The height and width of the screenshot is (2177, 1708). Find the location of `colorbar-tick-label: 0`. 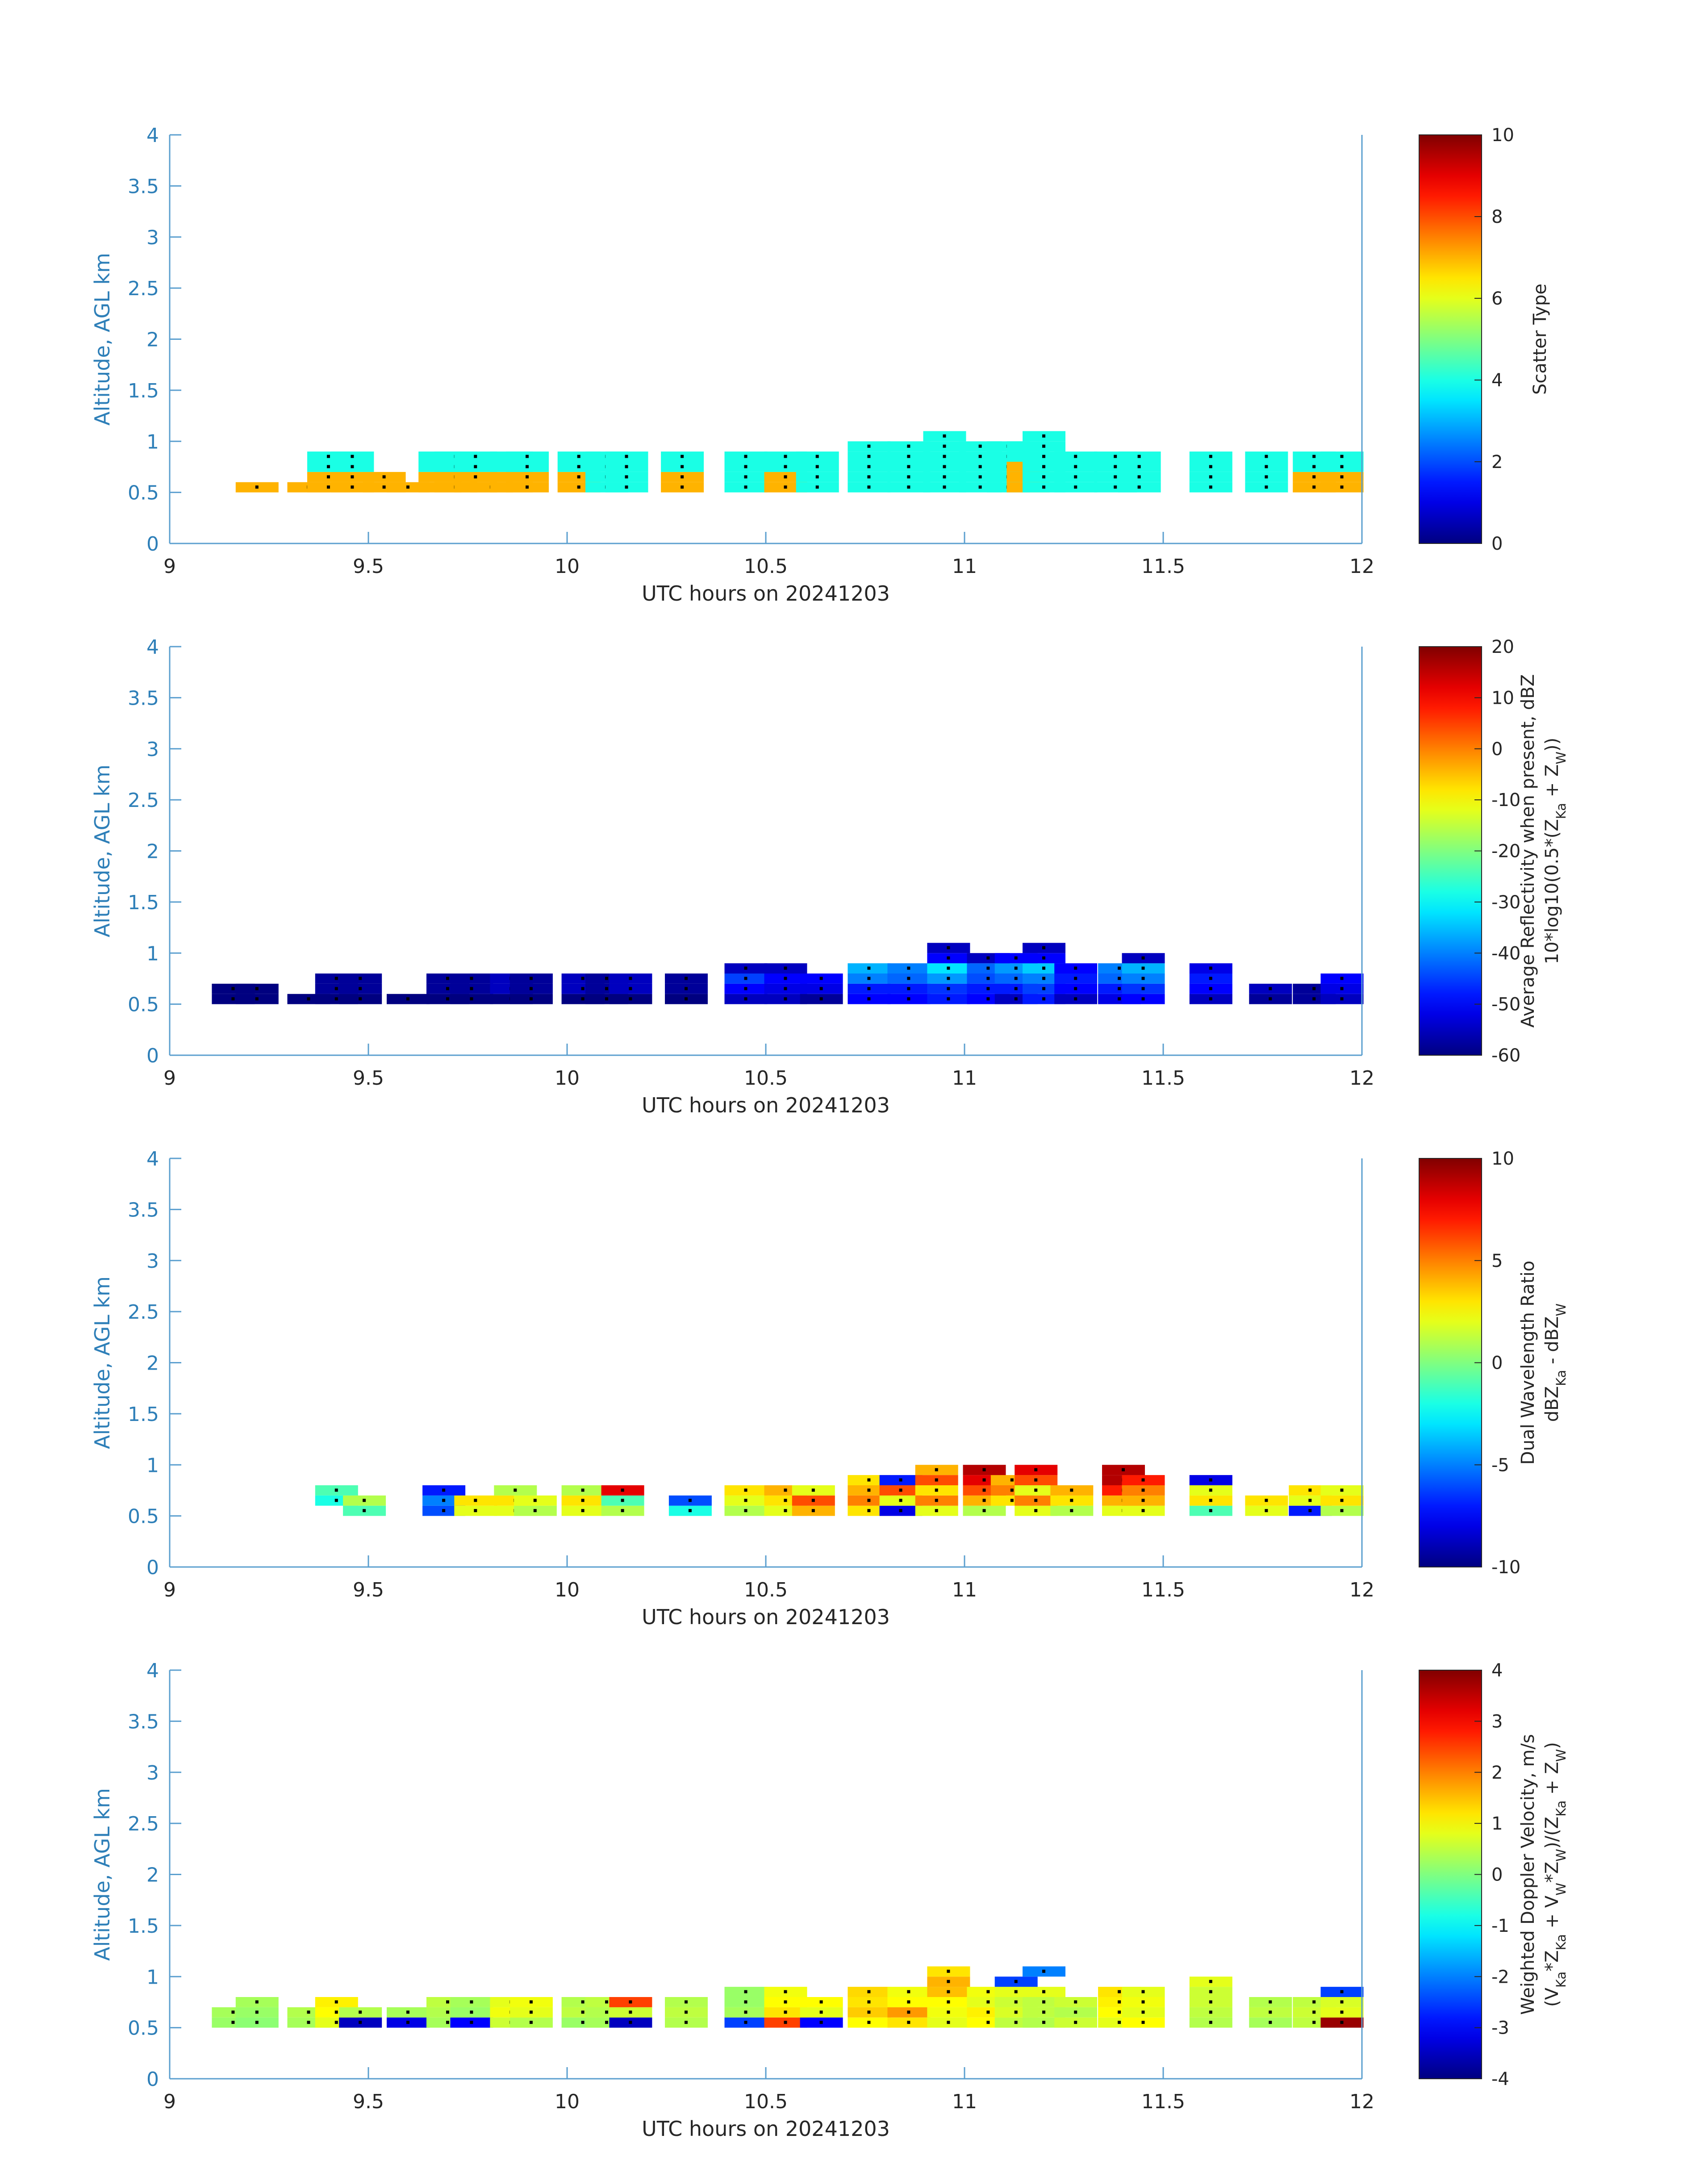

colorbar-tick-label: 0 is located at coordinates (1497, 544).